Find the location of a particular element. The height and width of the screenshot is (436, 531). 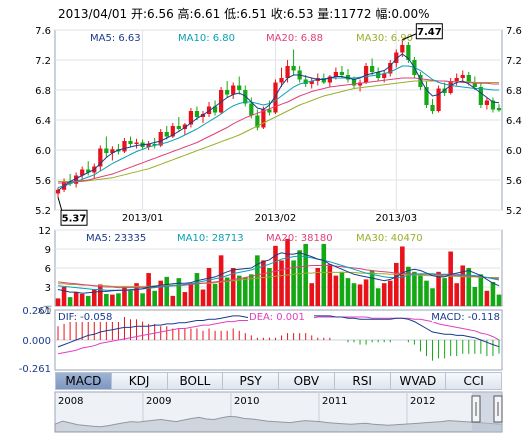

volume-ma-label: MA5: 23335 is located at coordinates (116, 238).